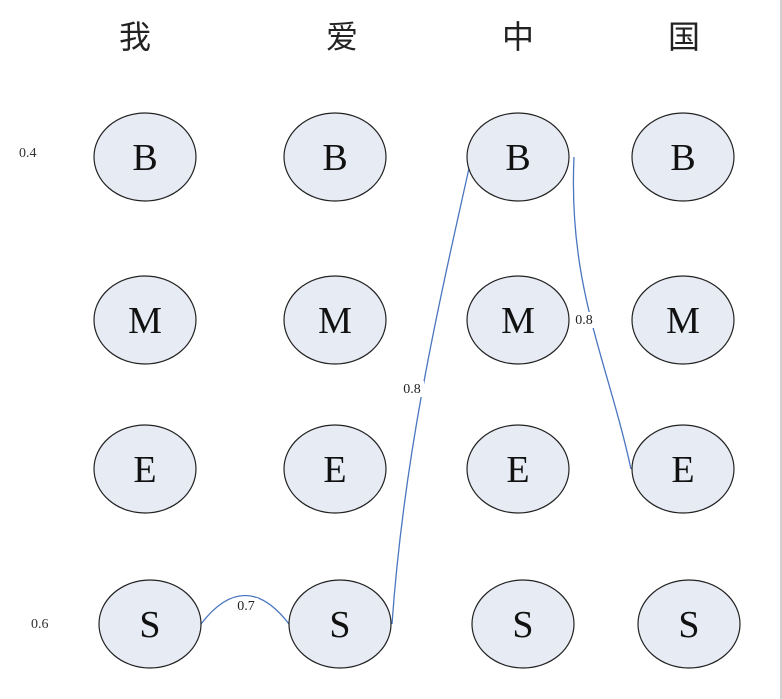 The image size is (782, 699). What do you see at coordinates (518, 37) in the screenshot?
I see `header-char-zhong: 中` at bounding box center [518, 37].